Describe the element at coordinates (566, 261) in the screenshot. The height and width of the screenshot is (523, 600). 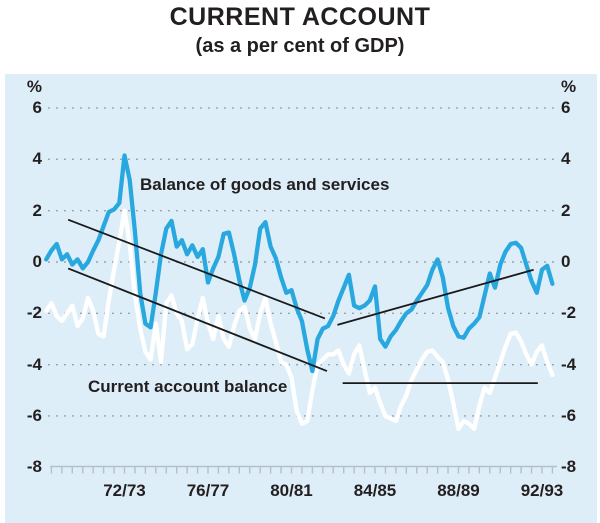
I see `y-tick-label-right-0: 0` at that location.